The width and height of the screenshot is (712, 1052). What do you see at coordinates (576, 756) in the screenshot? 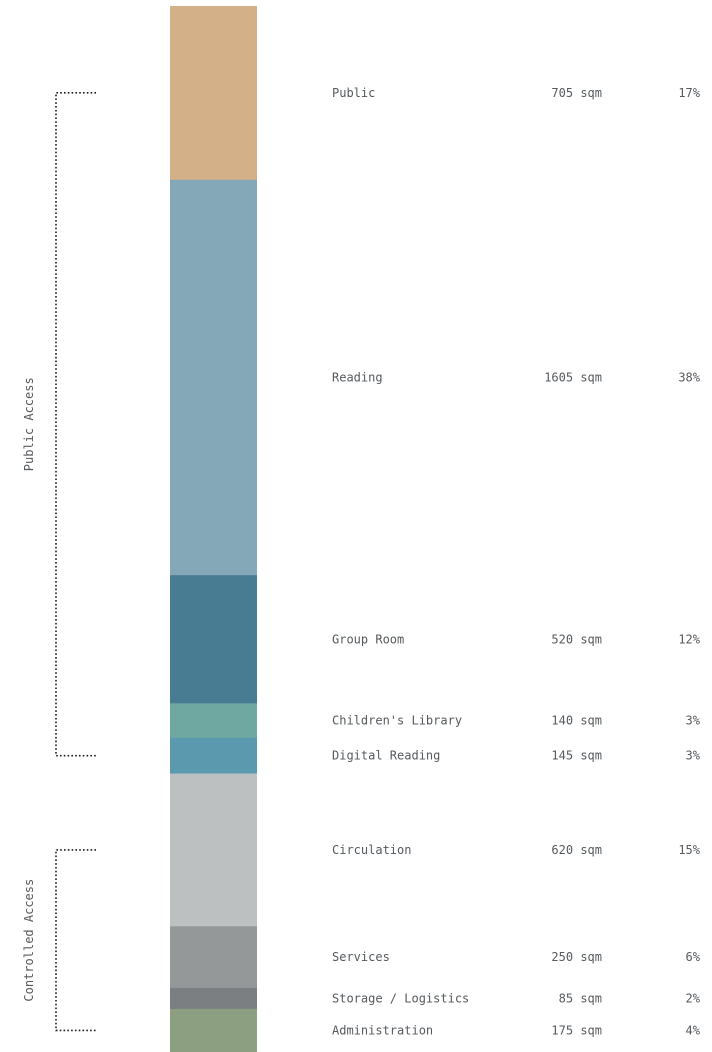
I see `row-area-digital-reading: 145 sqm` at bounding box center [576, 756].